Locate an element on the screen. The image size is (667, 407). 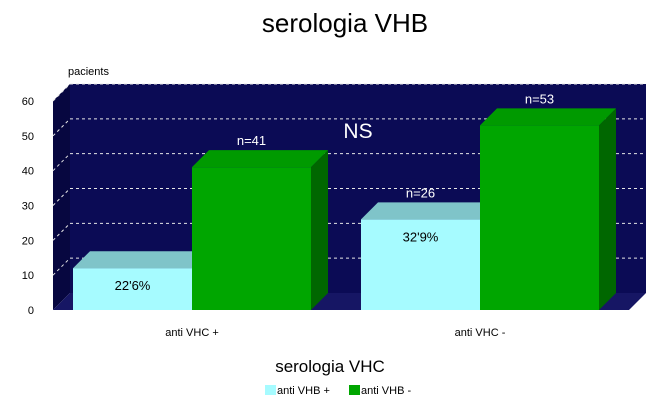
bar-annotation: n=41 is located at coordinates (251, 140).